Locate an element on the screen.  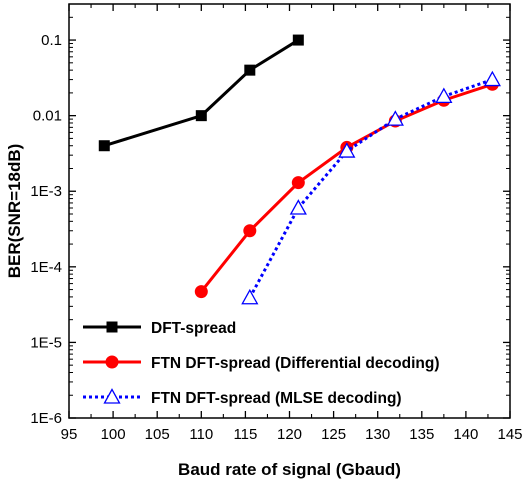
legend-label-2: FTN DFT-spread (Differential decoding) is located at coordinates (295, 363).